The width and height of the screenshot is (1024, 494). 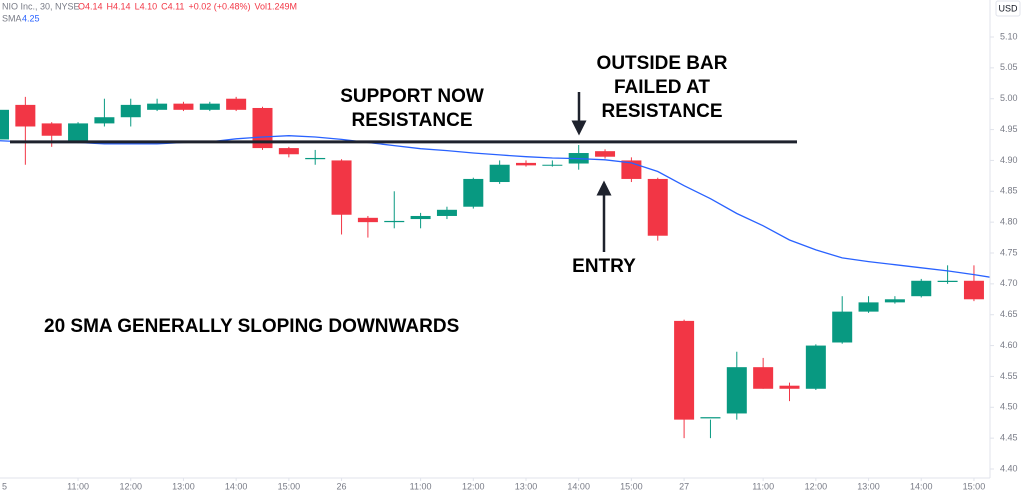 I want to click on y-tick-label: 4.50, so click(x=1009, y=407).